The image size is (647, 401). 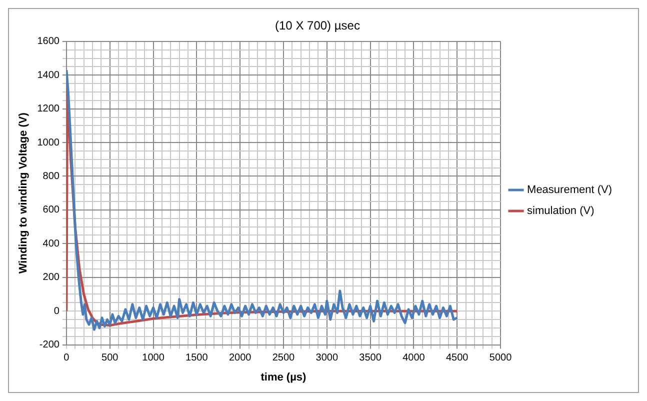 I want to click on y-tick-label: 600, so click(x=51, y=210).